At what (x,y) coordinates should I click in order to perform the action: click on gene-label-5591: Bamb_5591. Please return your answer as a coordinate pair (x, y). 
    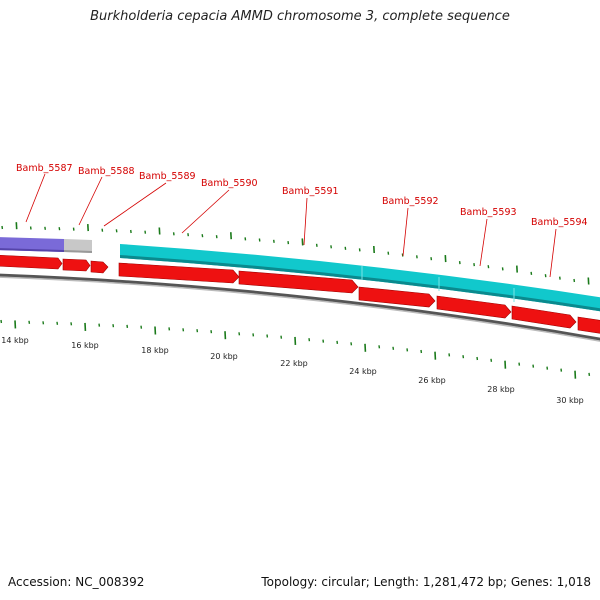
    Looking at the image, I should click on (310, 191).